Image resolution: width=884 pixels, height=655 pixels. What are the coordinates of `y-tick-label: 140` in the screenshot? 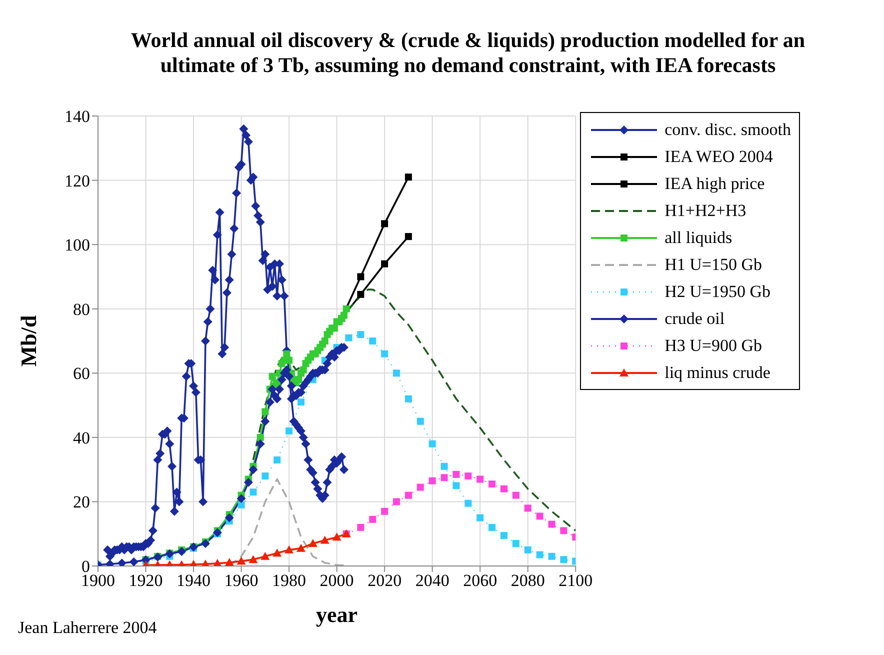 It's located at (77, 116).